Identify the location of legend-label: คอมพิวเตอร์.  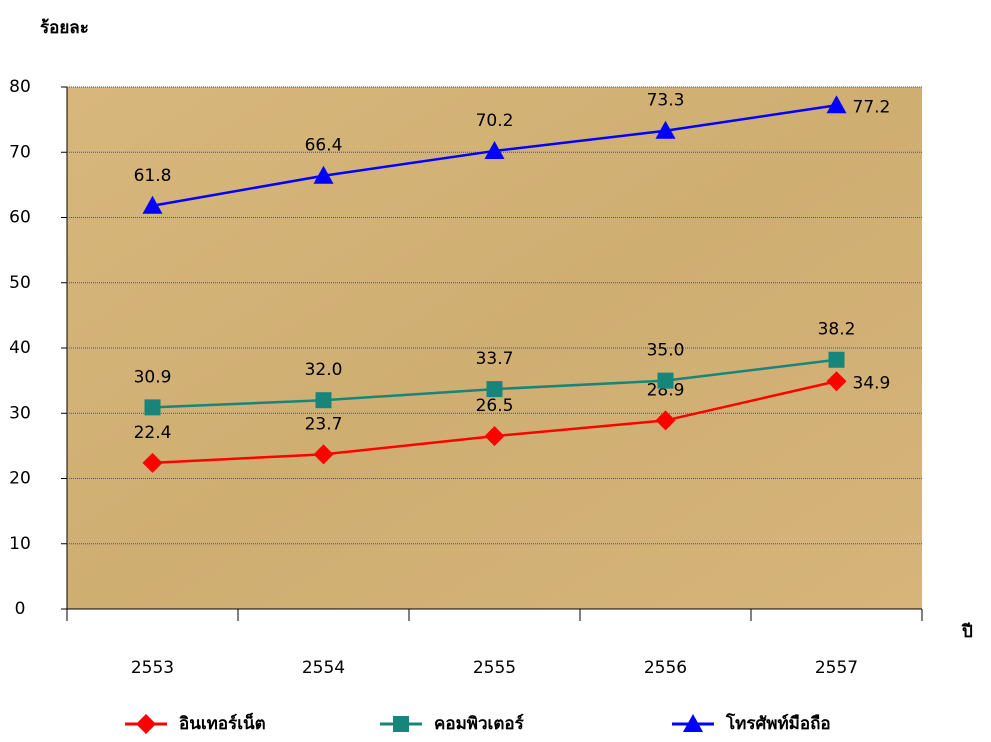
(479, 723).